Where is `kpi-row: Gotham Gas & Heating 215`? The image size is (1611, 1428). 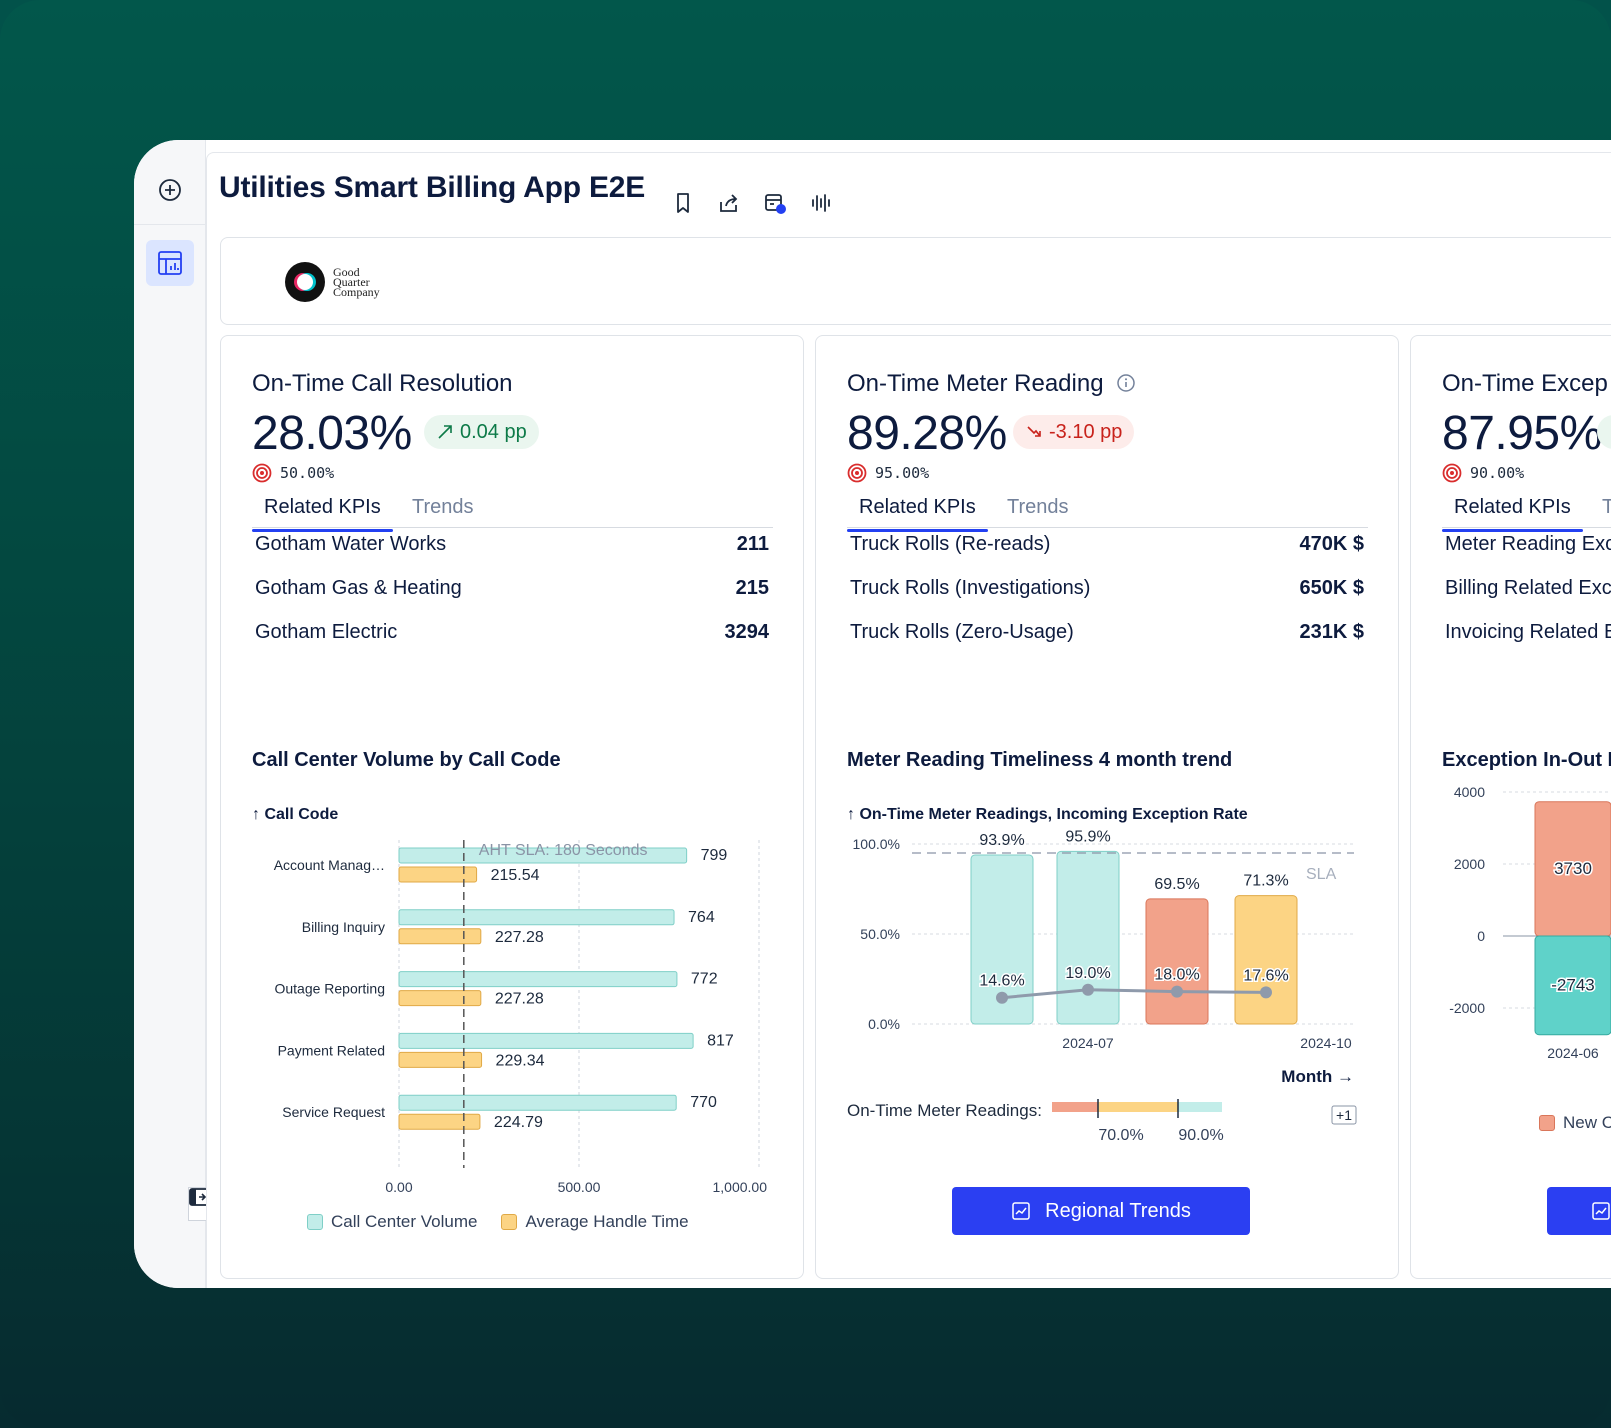
kpi-row: Gotham Gas & Heating 215 is located at coordinates (512, 592).